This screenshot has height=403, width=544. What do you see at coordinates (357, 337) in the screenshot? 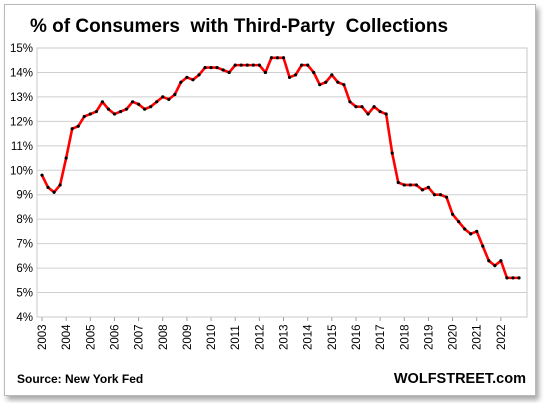
I see `x-tick-label: 2016` at bounding box center [357, 337].